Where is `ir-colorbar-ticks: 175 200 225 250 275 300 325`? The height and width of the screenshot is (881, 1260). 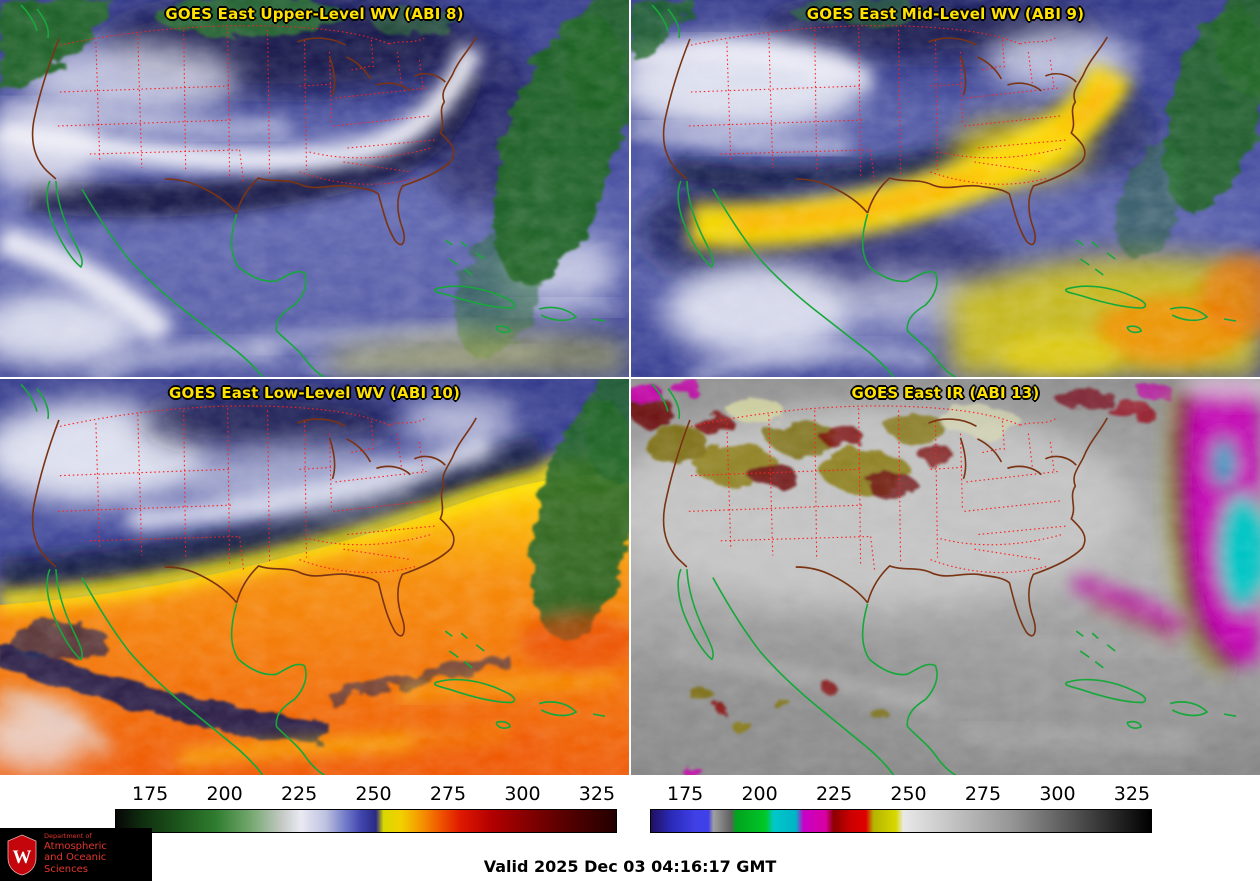
ir-colorbar-ticks: 175 200 225 250 275 300 325 is located at coordinates (901, 795).